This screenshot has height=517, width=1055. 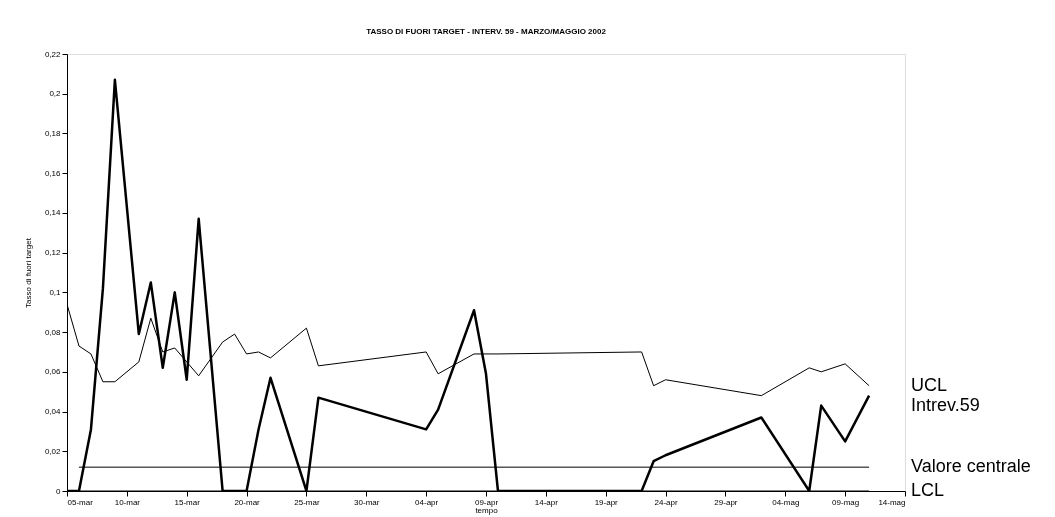 What do you see at coordinates (666, 502) in the screenshot?
I see `x-tick-label: 24-apr` at bounding box center [666, 502].